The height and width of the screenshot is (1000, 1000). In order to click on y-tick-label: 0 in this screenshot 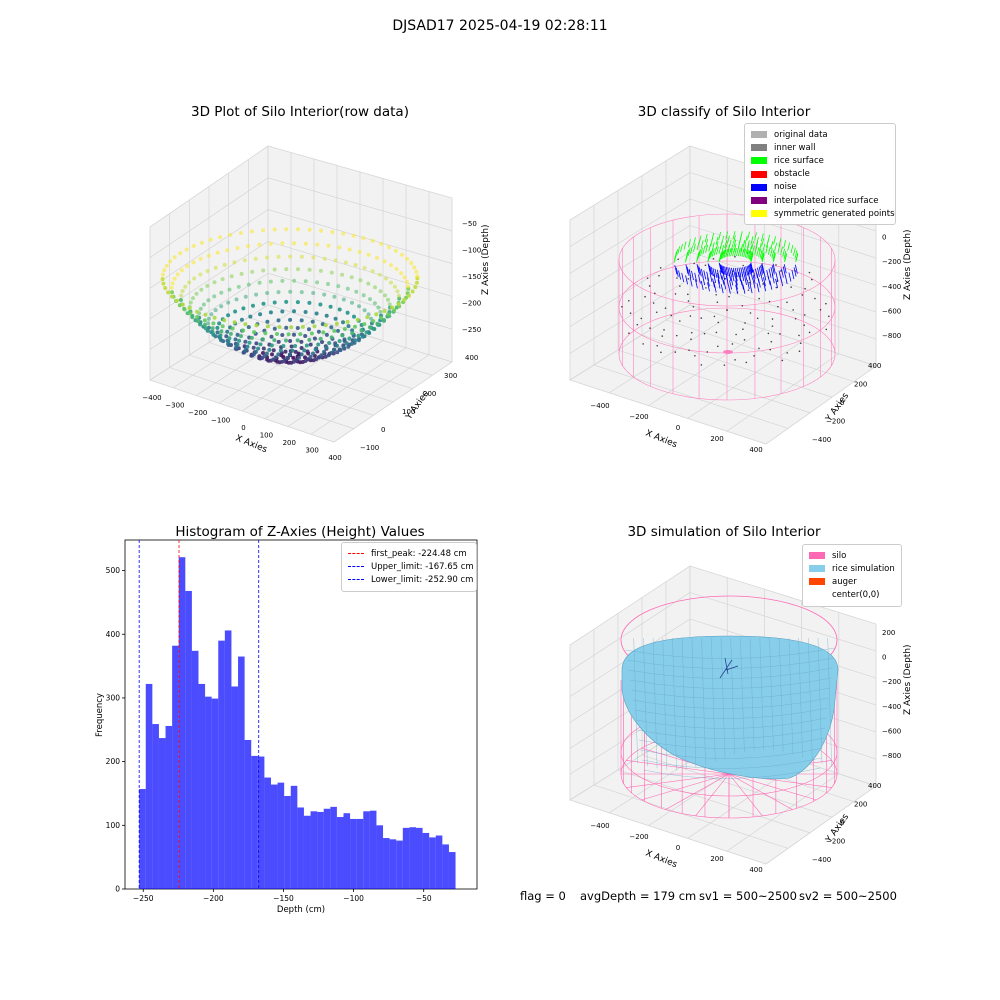, I will do `click(117, 889)`.